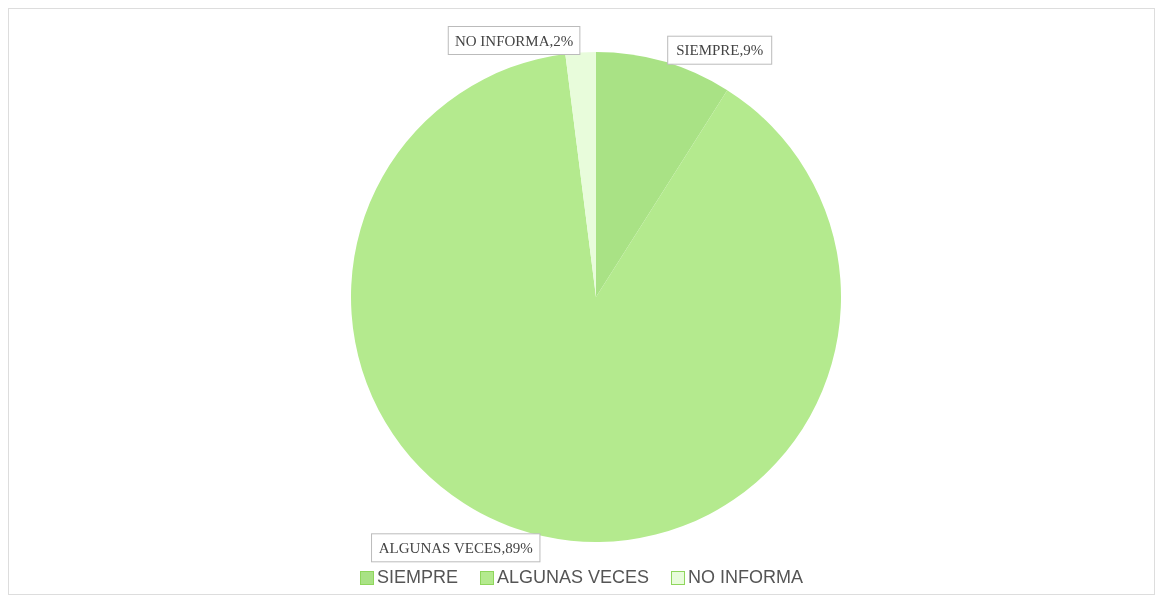  What do you see at coordinates (573, 577) in the screenshot?
I see `legend-label: ALGUNAS VECES` at bounding box center [573, 577].